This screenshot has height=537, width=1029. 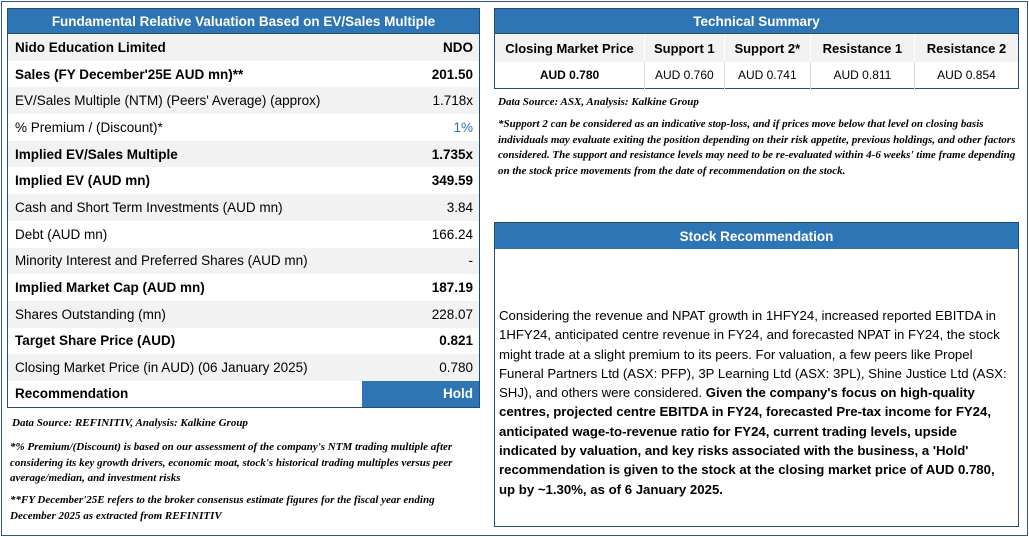 What do you see at coordinates (90, 47) in the screenshot?
I see `row-label: Nido Education Limited` at bounding box center [90, 47].